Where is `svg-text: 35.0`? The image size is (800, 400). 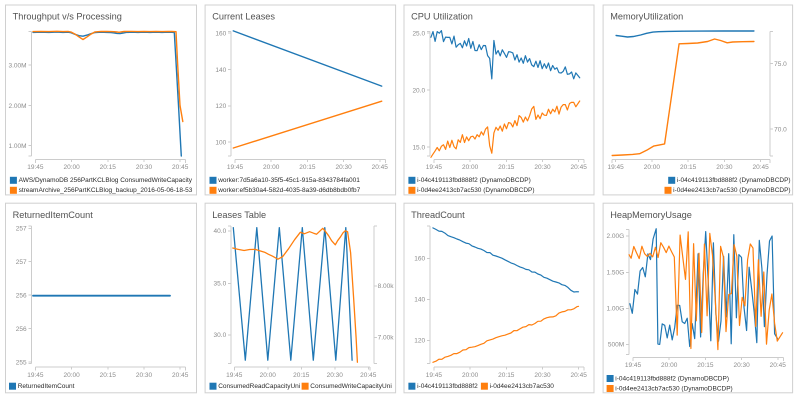 svg-text: 35.0 is located at coordinates (220, 284).